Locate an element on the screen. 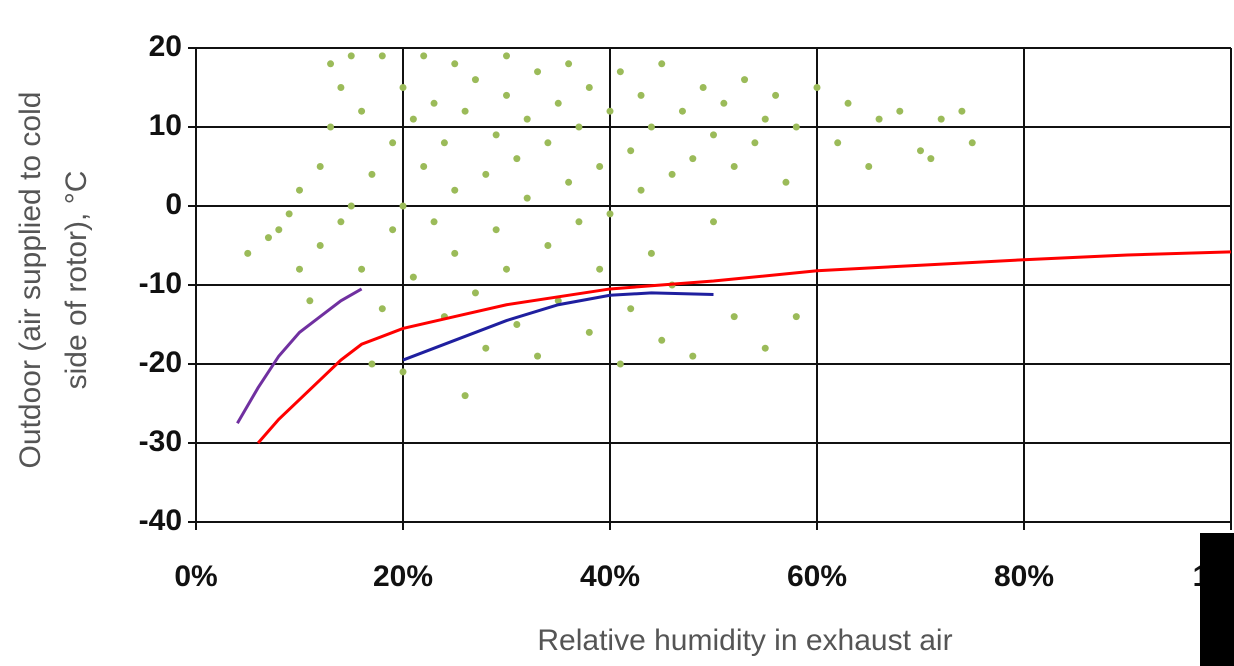  y-tick-label: 0 is located at coordinates (173, 204).